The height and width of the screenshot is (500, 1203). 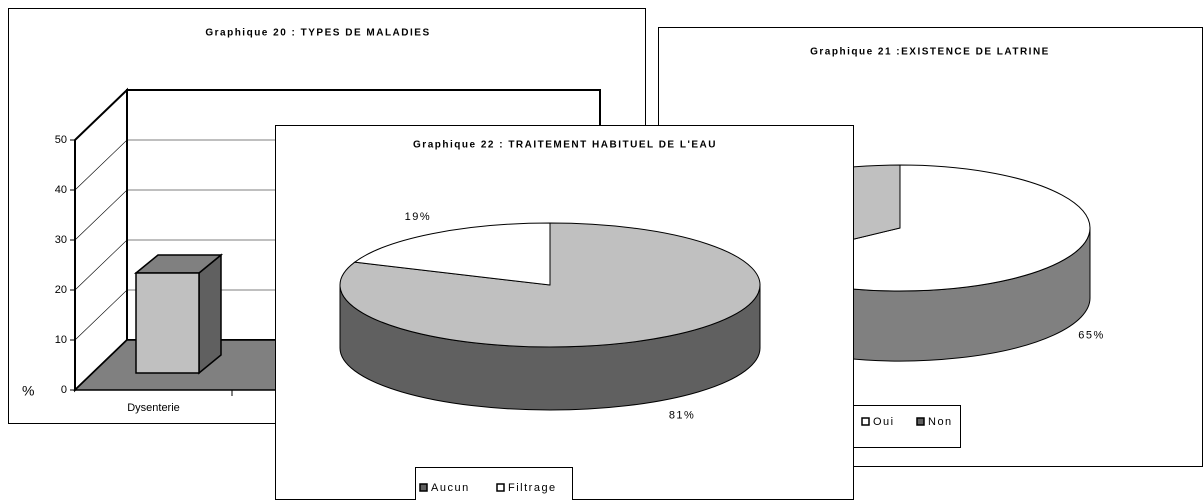 What do you see at coordinates (418, 217) in the screenshot?
I see `data-label: 19%` at bounding box center [418, 217].